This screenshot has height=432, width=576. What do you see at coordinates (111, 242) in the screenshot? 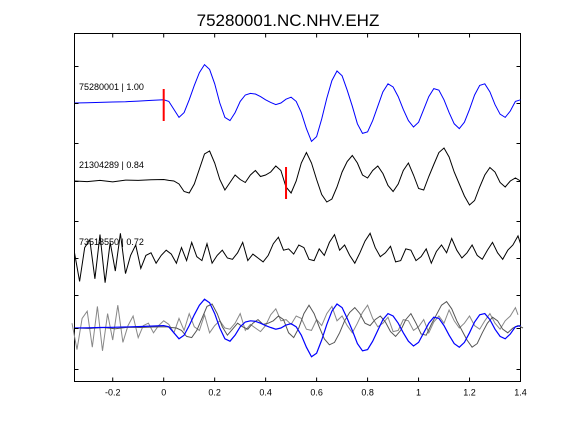
I see `trace-label-3: 73518550 | 0.72` at bounding box center [111, 242].